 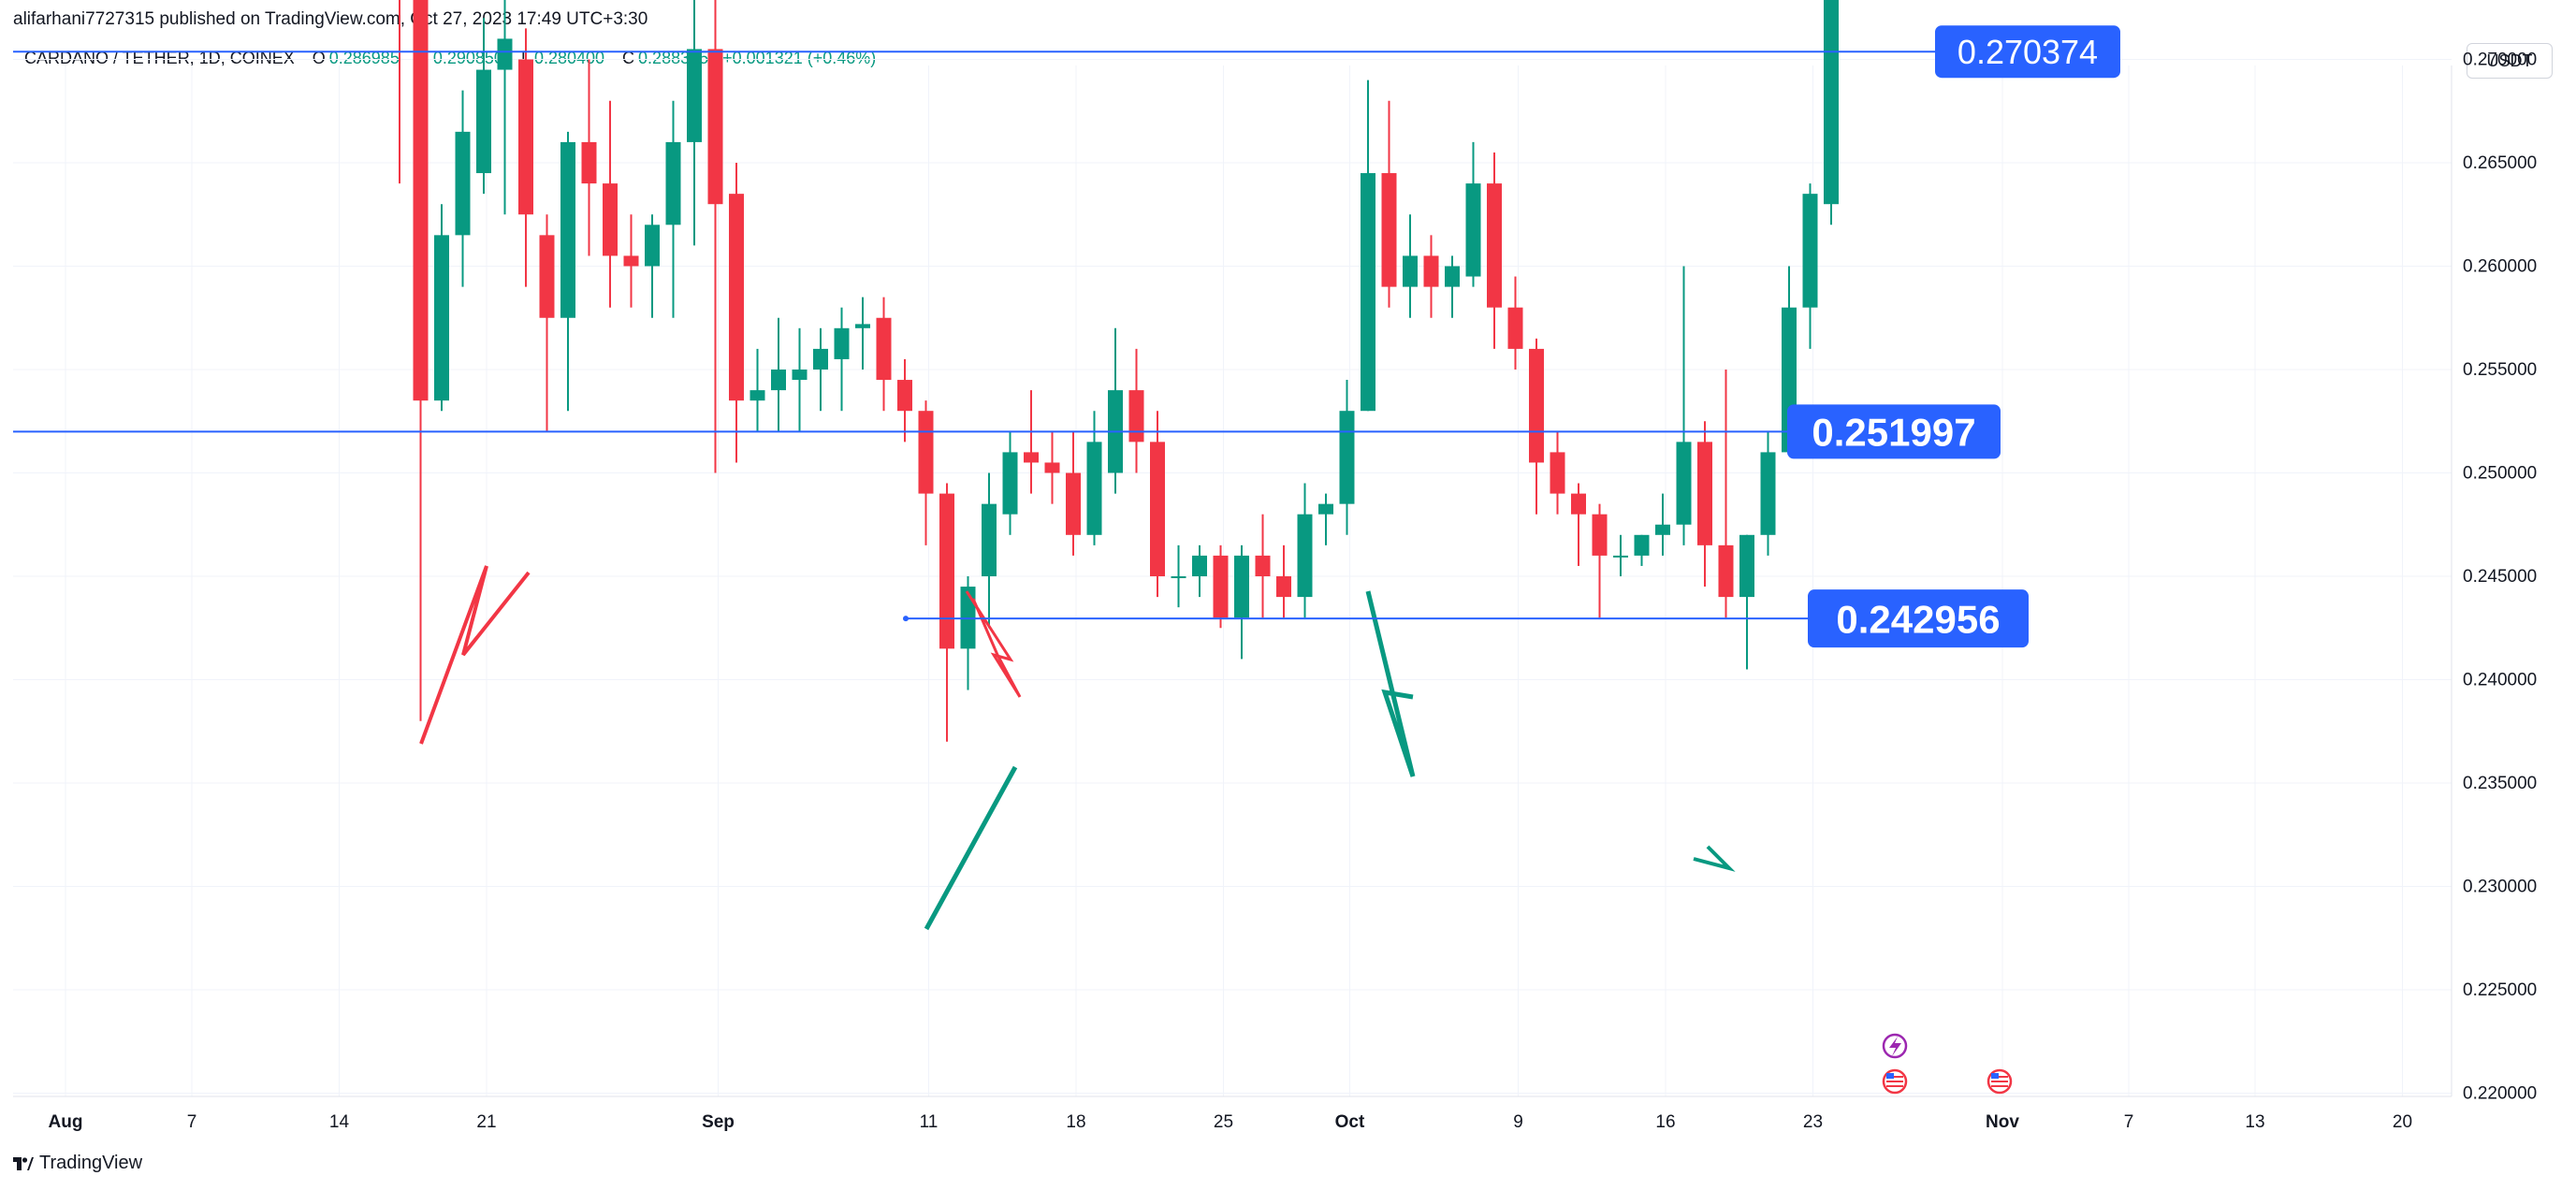 I want to click on x-tick-label: 11, so click(x=929, y=1122).